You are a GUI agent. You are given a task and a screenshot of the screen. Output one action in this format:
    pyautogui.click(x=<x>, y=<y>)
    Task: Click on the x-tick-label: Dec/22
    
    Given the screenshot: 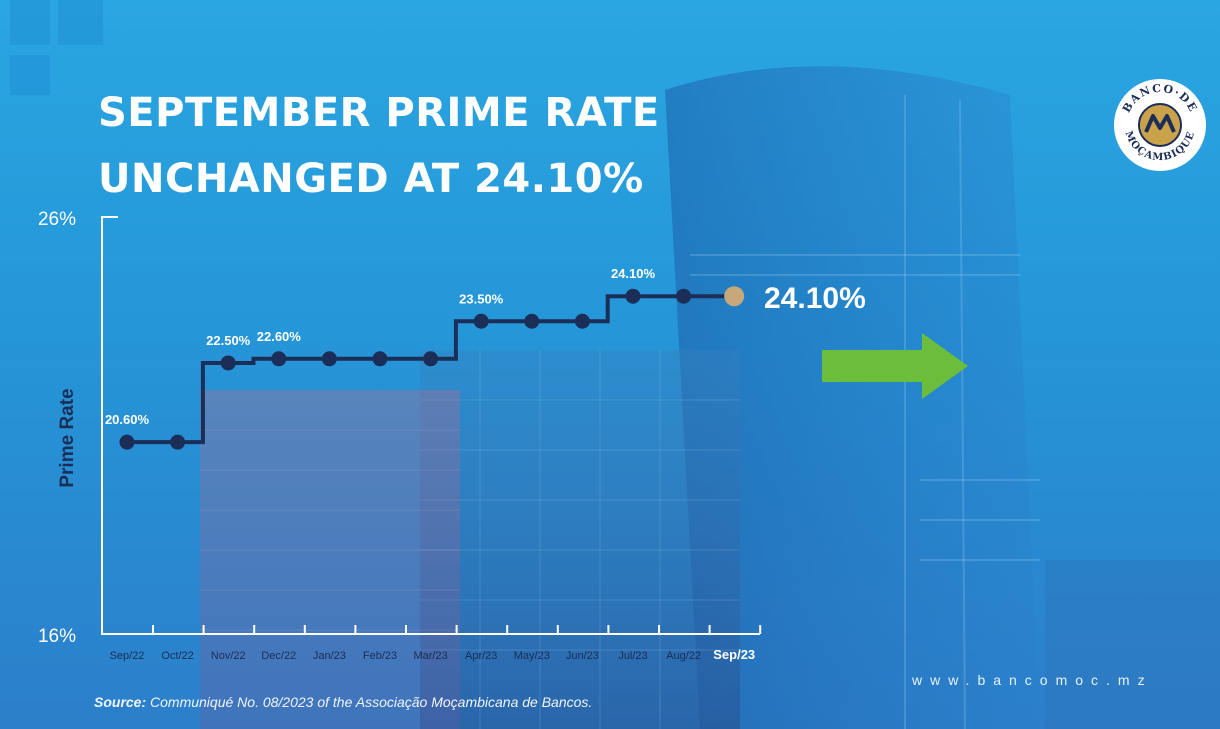 What is the action you would take?
    pyautogui.click(x=278, y=656)
    